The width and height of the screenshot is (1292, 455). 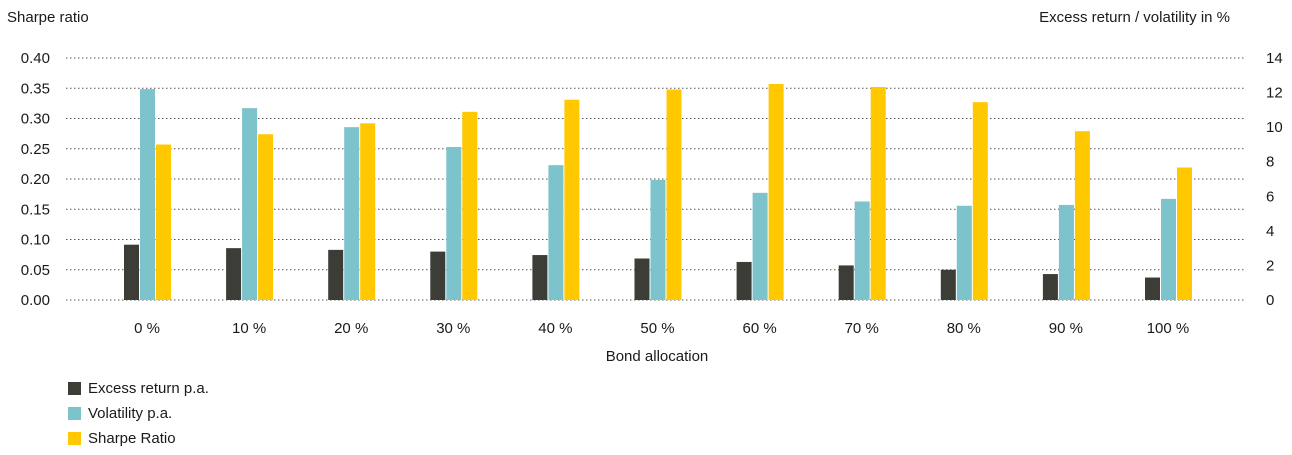 What do you see at coordinates (147, 328) in the screenshot?
I see `x-tick-label: 0 %` at bounding box center [147, 328].